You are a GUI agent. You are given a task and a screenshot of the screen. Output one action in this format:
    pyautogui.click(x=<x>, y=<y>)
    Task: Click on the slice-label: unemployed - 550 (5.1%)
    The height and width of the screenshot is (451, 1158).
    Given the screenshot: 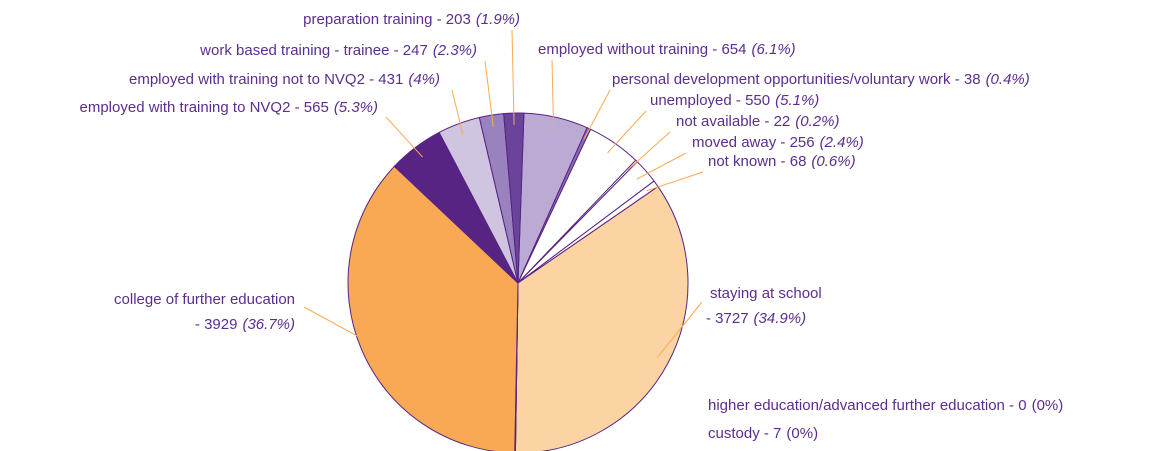 What is the action you would take?
    pyautogui.click(x=734, y=100)
    